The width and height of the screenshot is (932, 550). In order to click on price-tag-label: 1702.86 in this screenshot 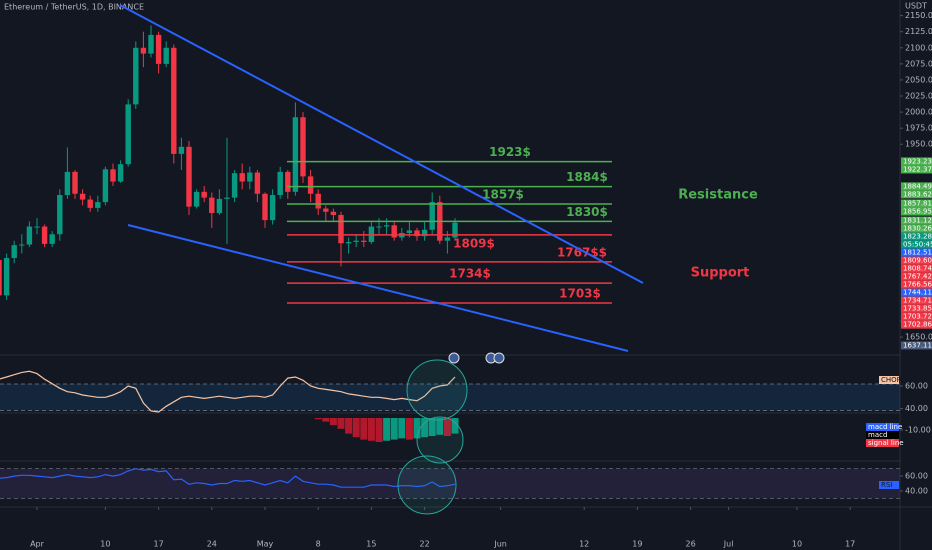, I will do `click(917, 325)`.